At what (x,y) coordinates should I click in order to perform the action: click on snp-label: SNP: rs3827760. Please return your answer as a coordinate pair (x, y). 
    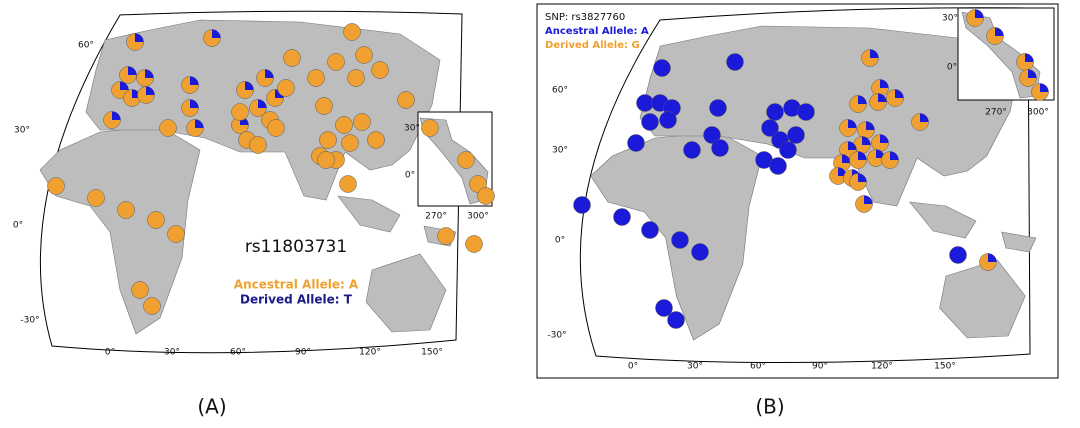
    Looking at the image, I should click on (585, 17).